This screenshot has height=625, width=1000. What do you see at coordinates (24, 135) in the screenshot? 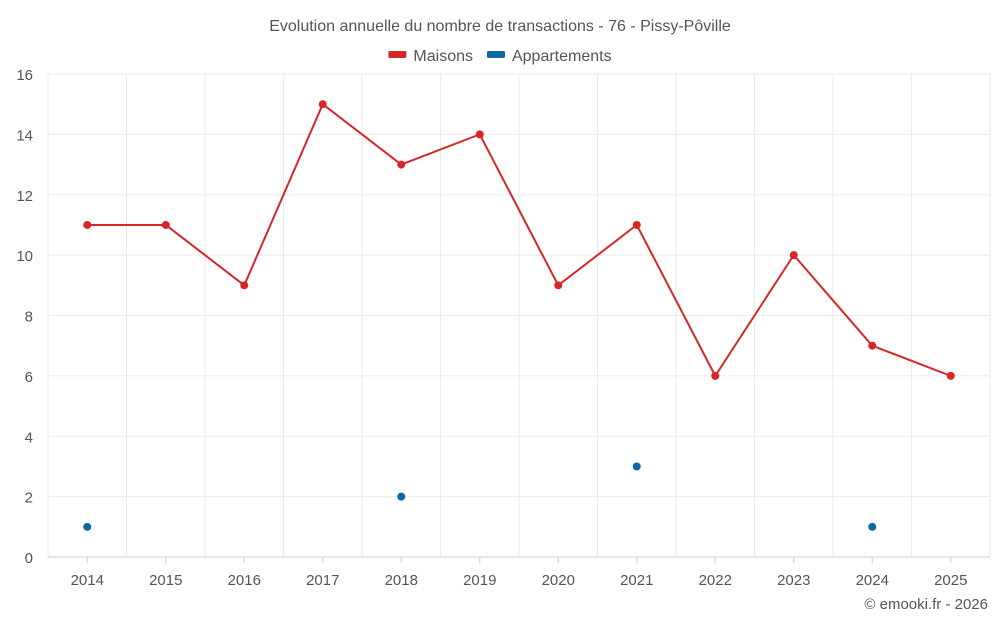
I see `y-tick-label: 14` at bounding box center [24, 135].